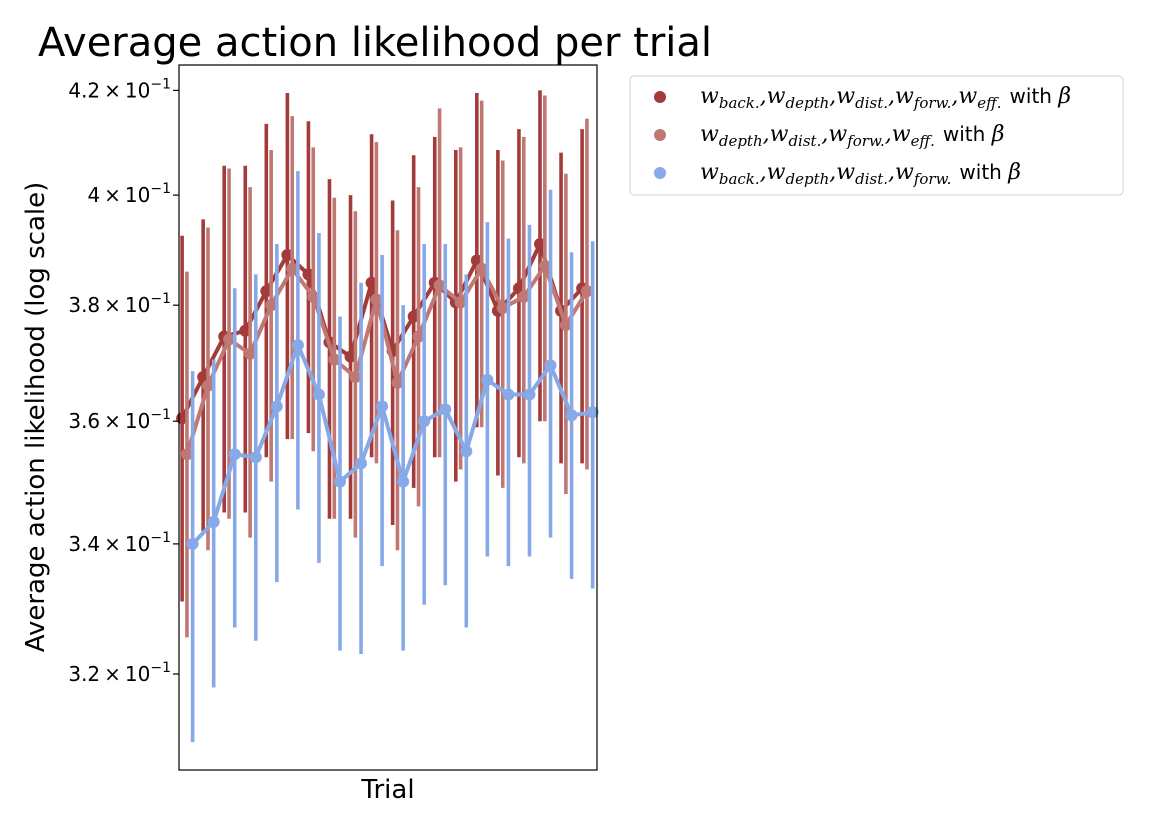 The width and height of the screenshot is (1170, 827). I want to click on legend-entry: wback.,wdepth,wdist.,wforw. with β, so click(860, 174).